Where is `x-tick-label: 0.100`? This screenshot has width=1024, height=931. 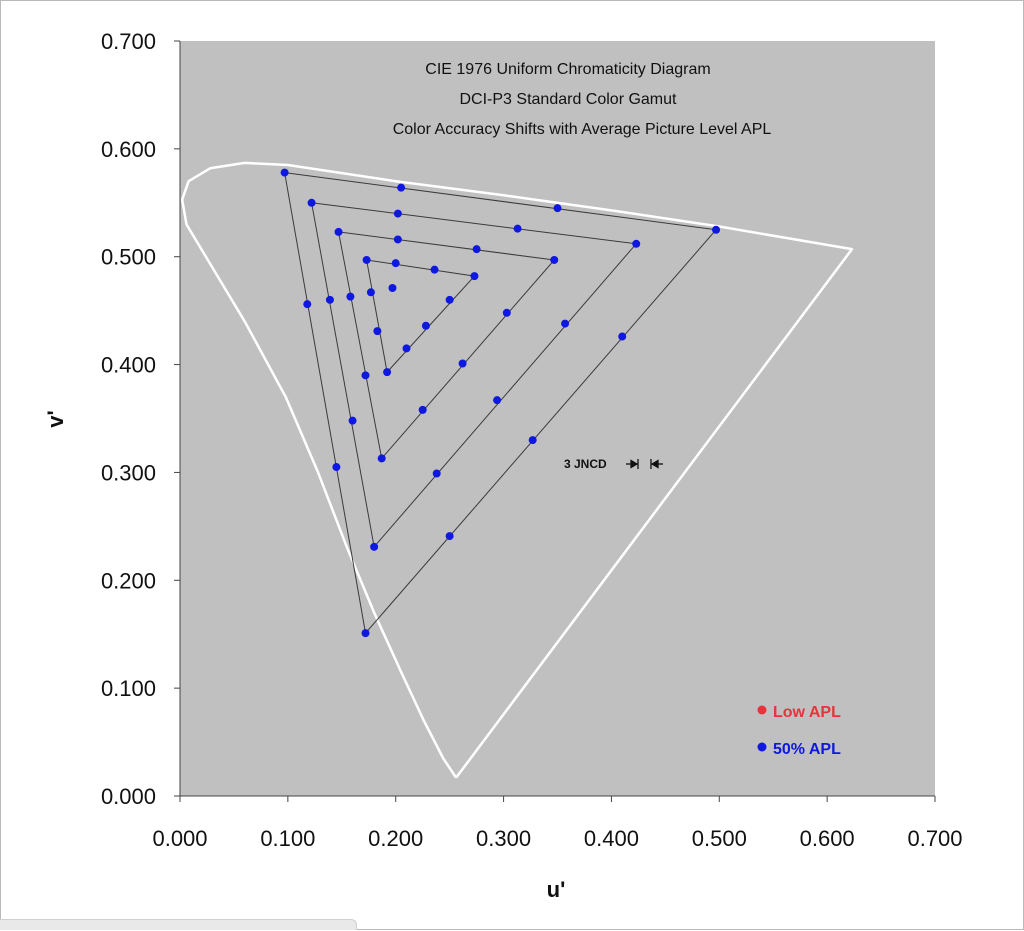
x-tick-label: 0.100 is located at coordinates (287, 838).